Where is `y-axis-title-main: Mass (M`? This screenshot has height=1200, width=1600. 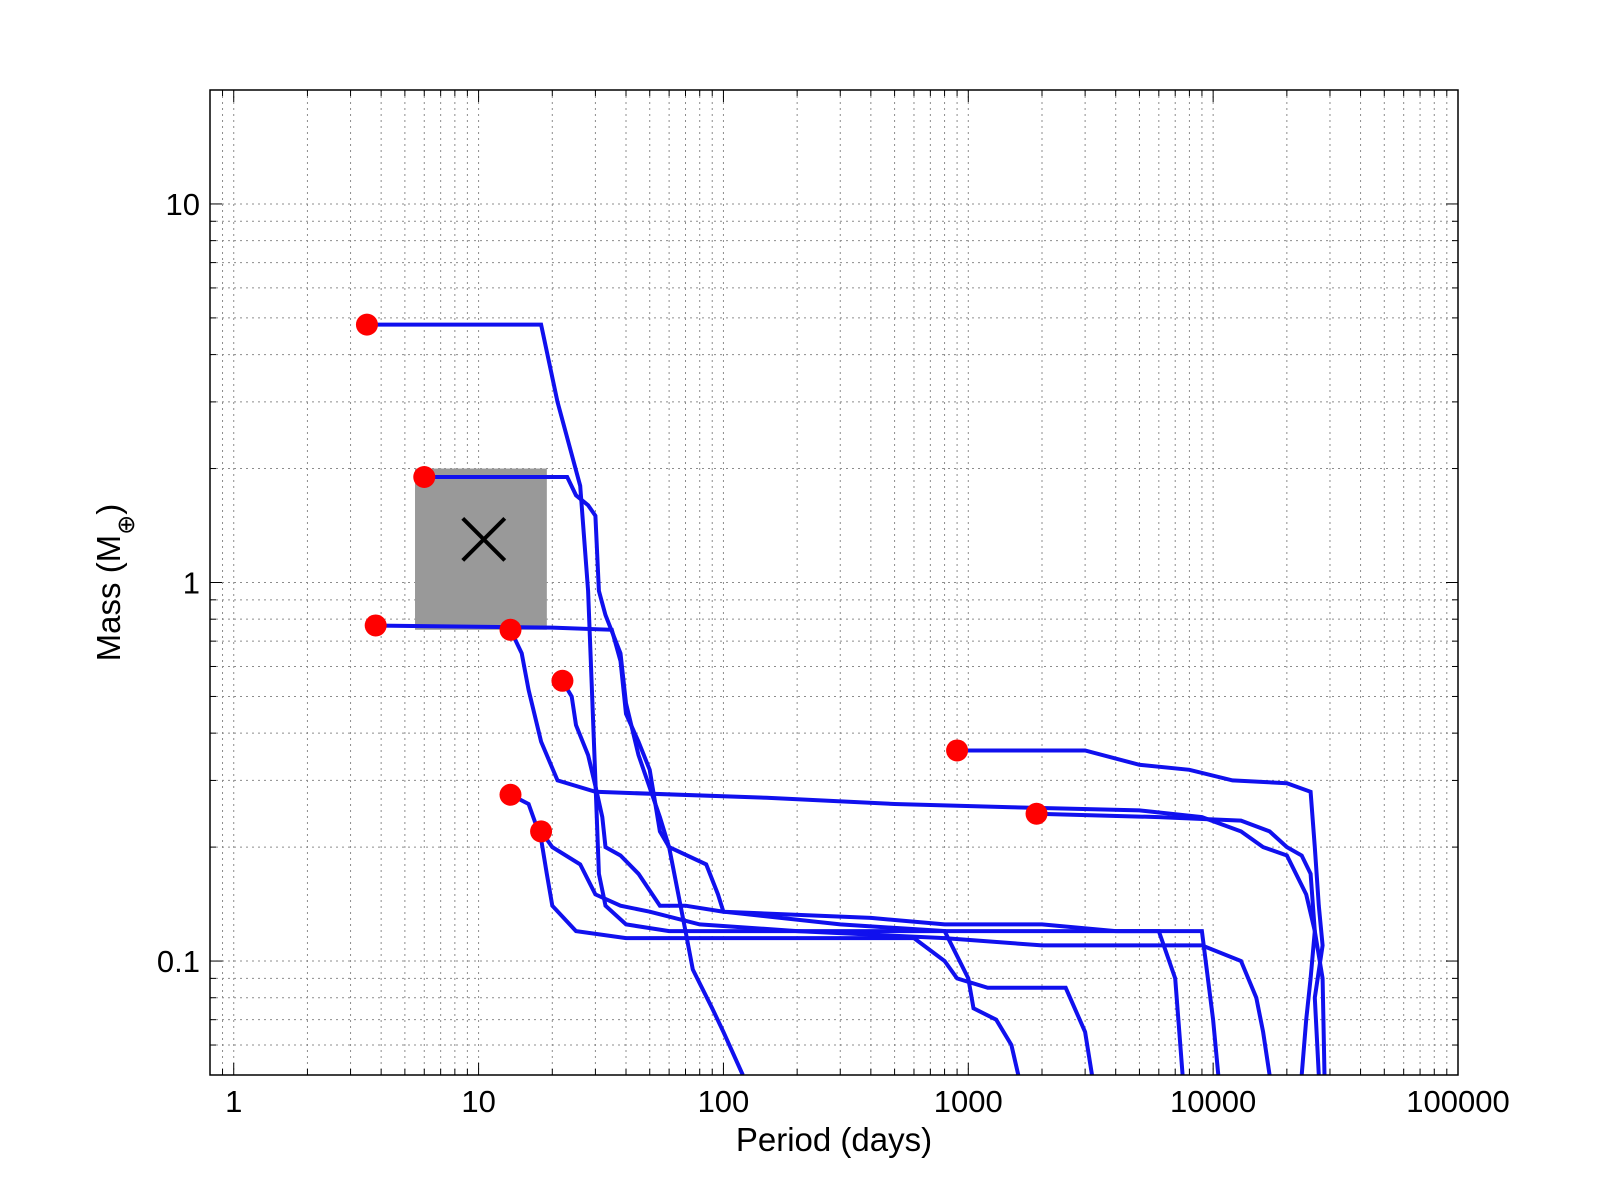
y-axis-title-main: Mass (M is located at coordinates (108, 598).